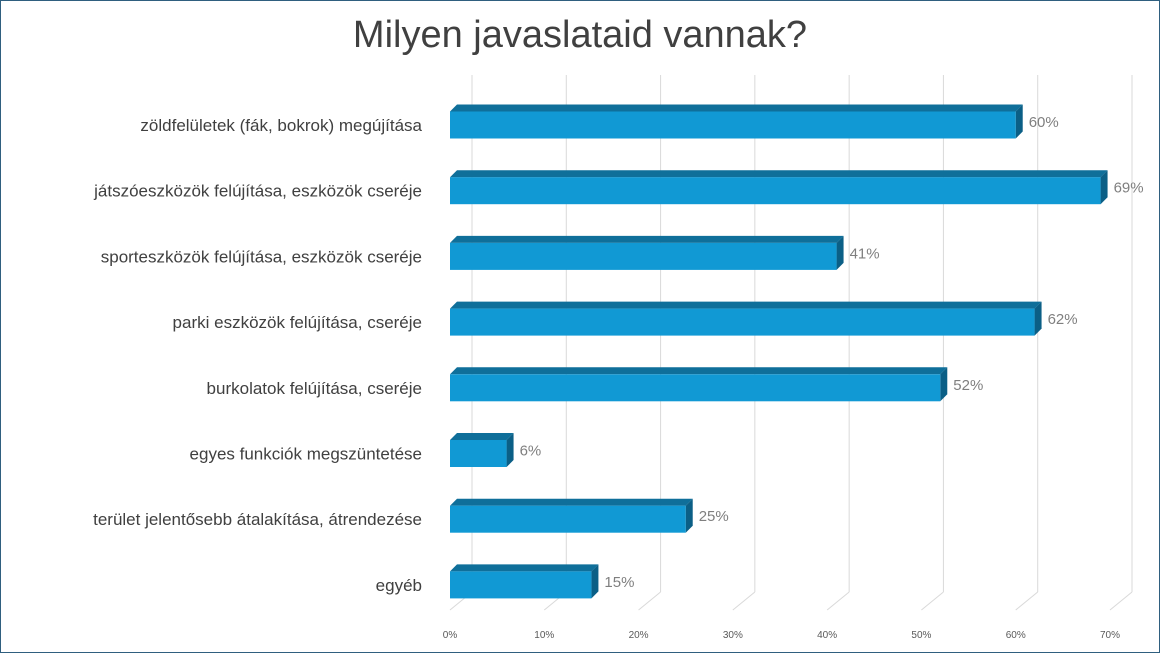 Image resolution: width=1160 pixels, height=653 pixels. Describe the element at coordinates (827, 635) in the screenshot. I see `x-tick-label: 40%` at that location.